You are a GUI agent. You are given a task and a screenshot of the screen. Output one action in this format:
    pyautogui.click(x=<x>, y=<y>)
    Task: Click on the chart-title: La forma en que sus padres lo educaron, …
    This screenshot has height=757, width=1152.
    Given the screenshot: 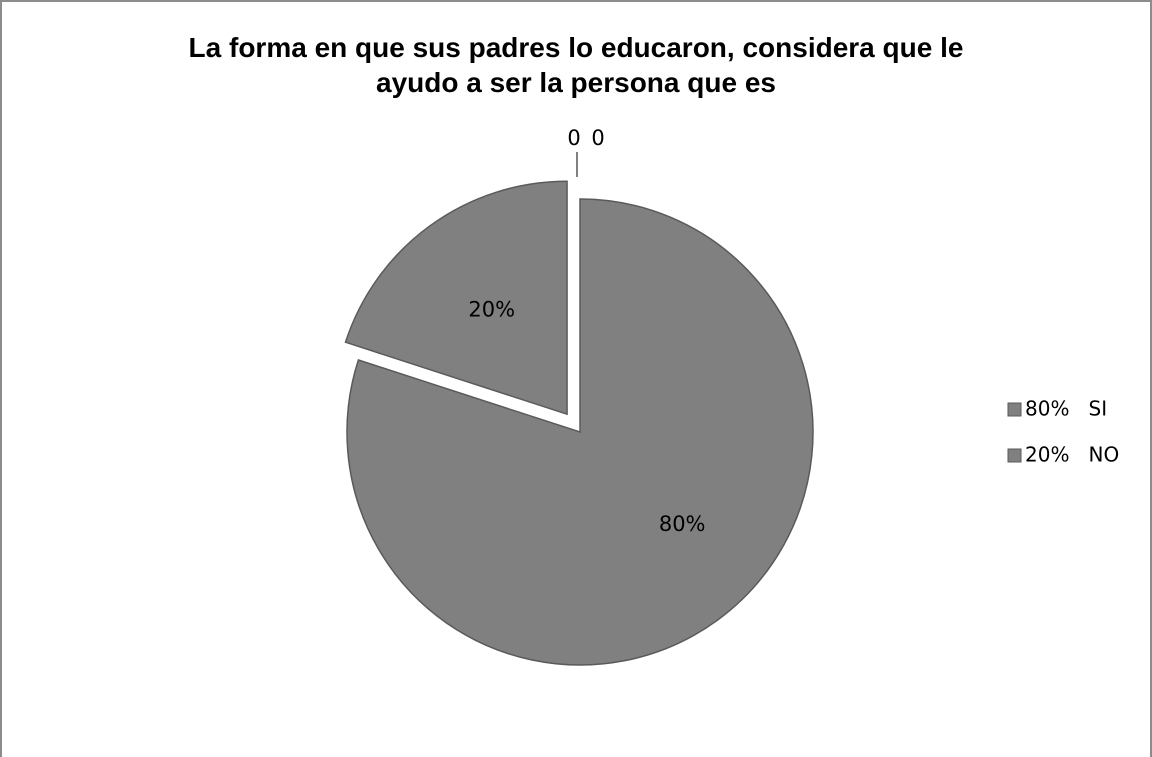 What is the action you would take?
    pyautogui.click(x=576, y=65)
    